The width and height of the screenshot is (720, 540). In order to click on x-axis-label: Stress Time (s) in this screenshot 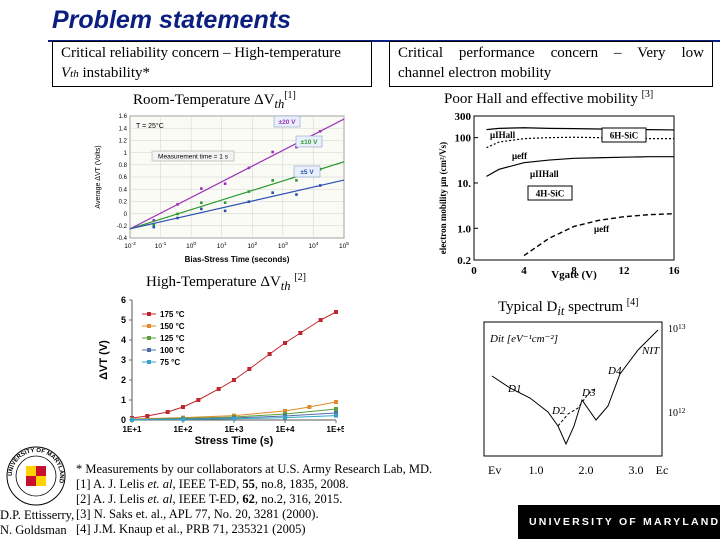, I will do `click(234, 441)`.